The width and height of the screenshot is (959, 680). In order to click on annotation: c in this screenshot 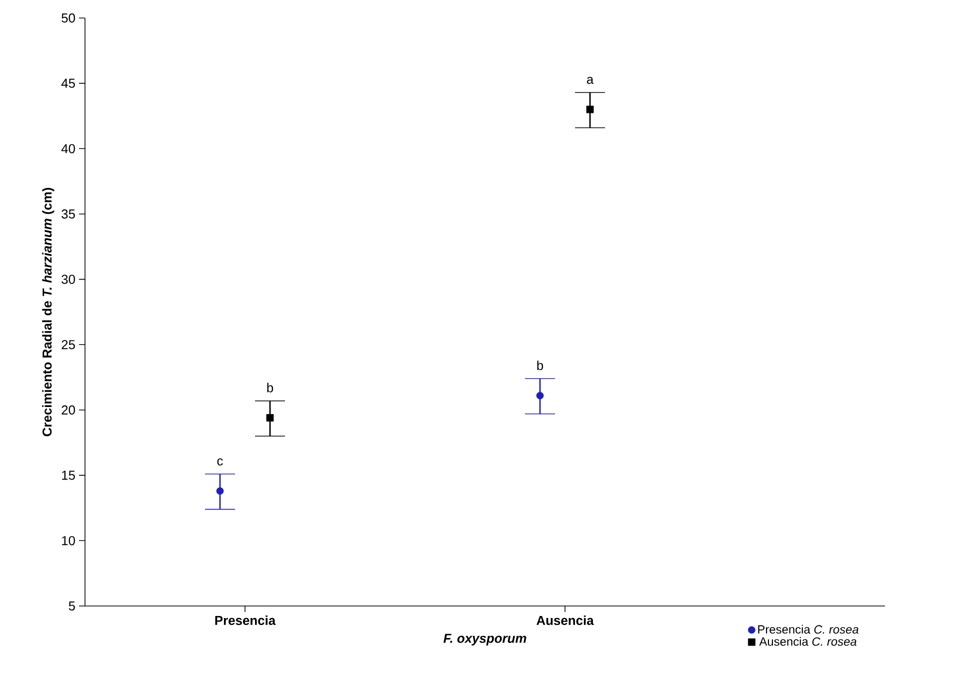, I will do `click(220, 462)`.